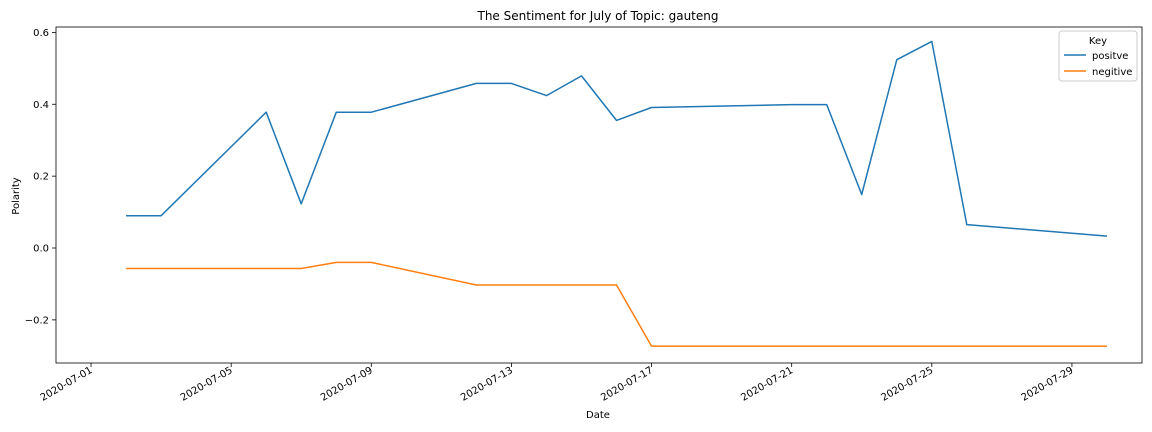 The width and height of the screenshot is (1152, 432). What do you see at coordinates (487, 384) in the screenshot?
I see `x-tick-label: 2020-07-13` at bounding box center [487, 384].